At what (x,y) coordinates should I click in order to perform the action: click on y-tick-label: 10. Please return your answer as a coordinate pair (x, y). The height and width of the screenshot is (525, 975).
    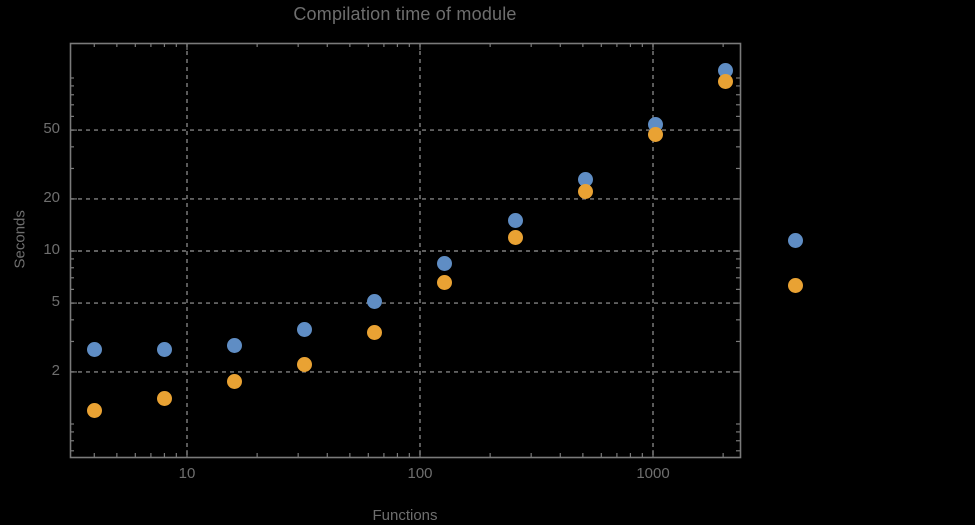
    Looking at the image, I should click on (51, 249).